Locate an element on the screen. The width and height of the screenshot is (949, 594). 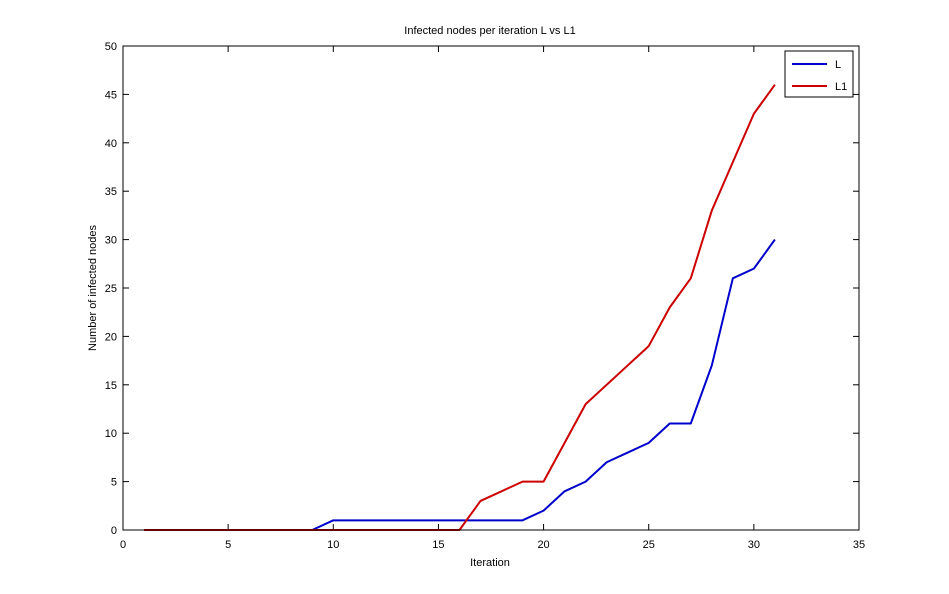
y-tick-label: 30 is located at coordinates (111, 241).